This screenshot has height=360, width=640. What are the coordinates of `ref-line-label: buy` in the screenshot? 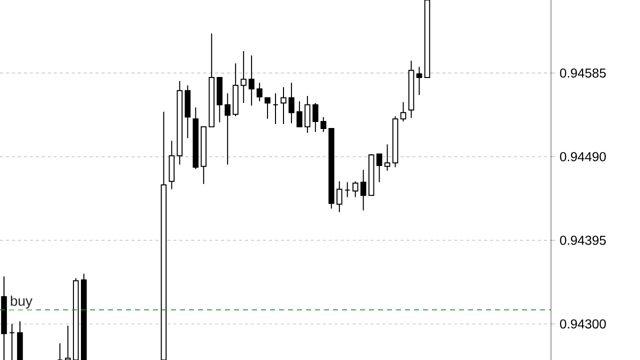 It's located at (21, 302).